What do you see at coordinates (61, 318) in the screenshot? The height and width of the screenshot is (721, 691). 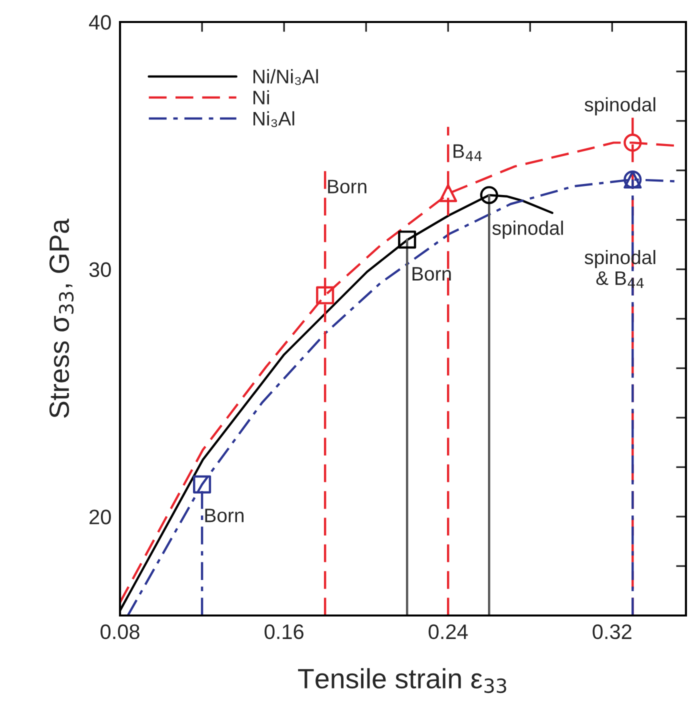 I see `y-axis-title: Stress σ$_{33}$, GPa` at bounding box center [61, 318].